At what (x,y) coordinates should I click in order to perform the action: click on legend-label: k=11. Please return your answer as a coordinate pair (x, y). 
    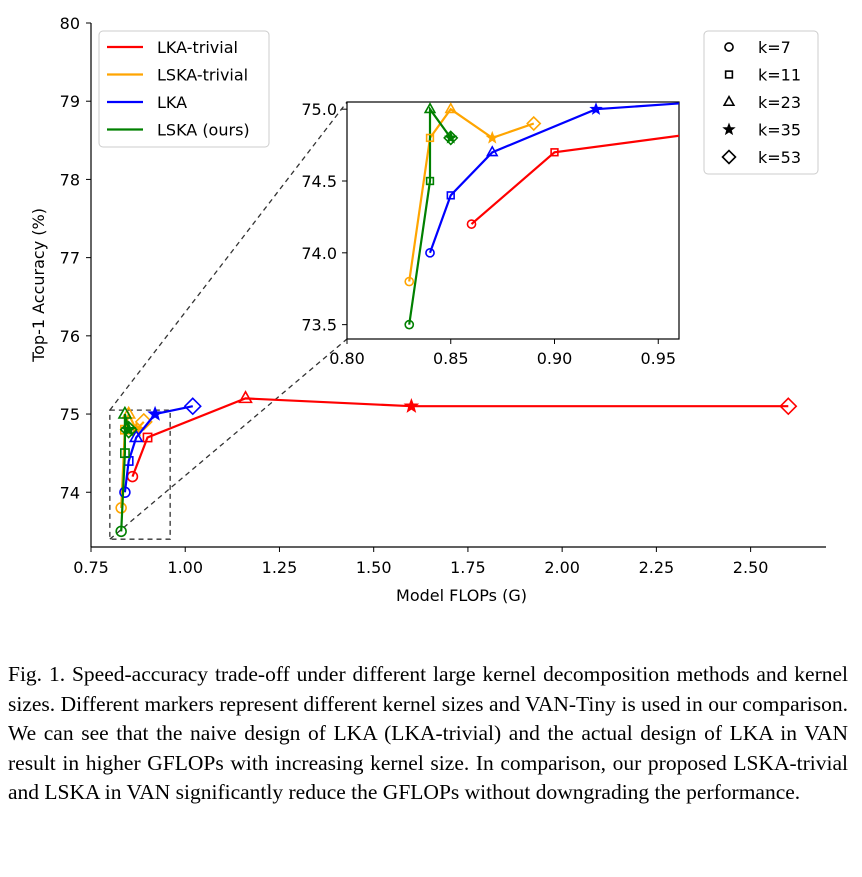
    Looking at the image, I should click on (779, 75).